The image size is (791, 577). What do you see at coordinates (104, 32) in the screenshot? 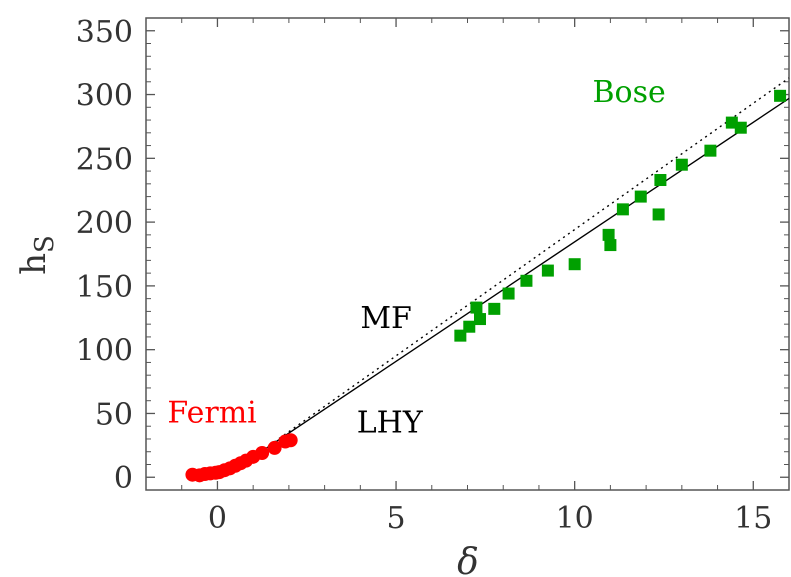
I see `y-tick-label: 350` at bounding box center [104, 32].